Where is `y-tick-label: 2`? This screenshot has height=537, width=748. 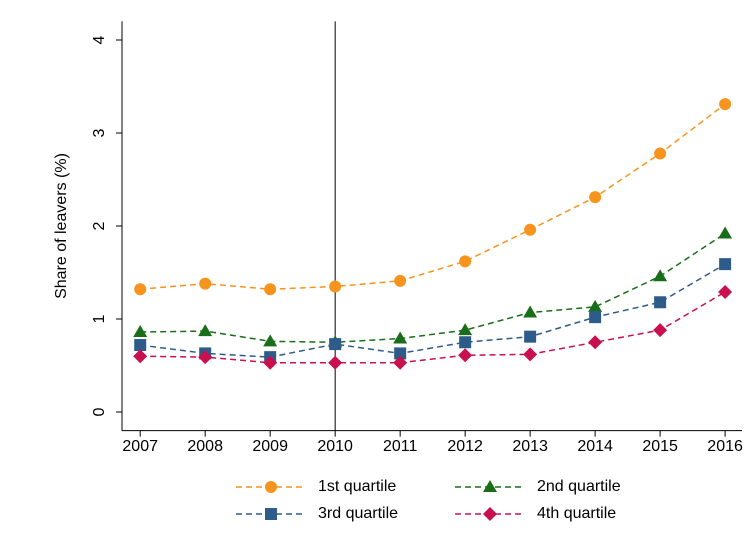
y-tick-label: 2 is located at coordinates (99, 225).